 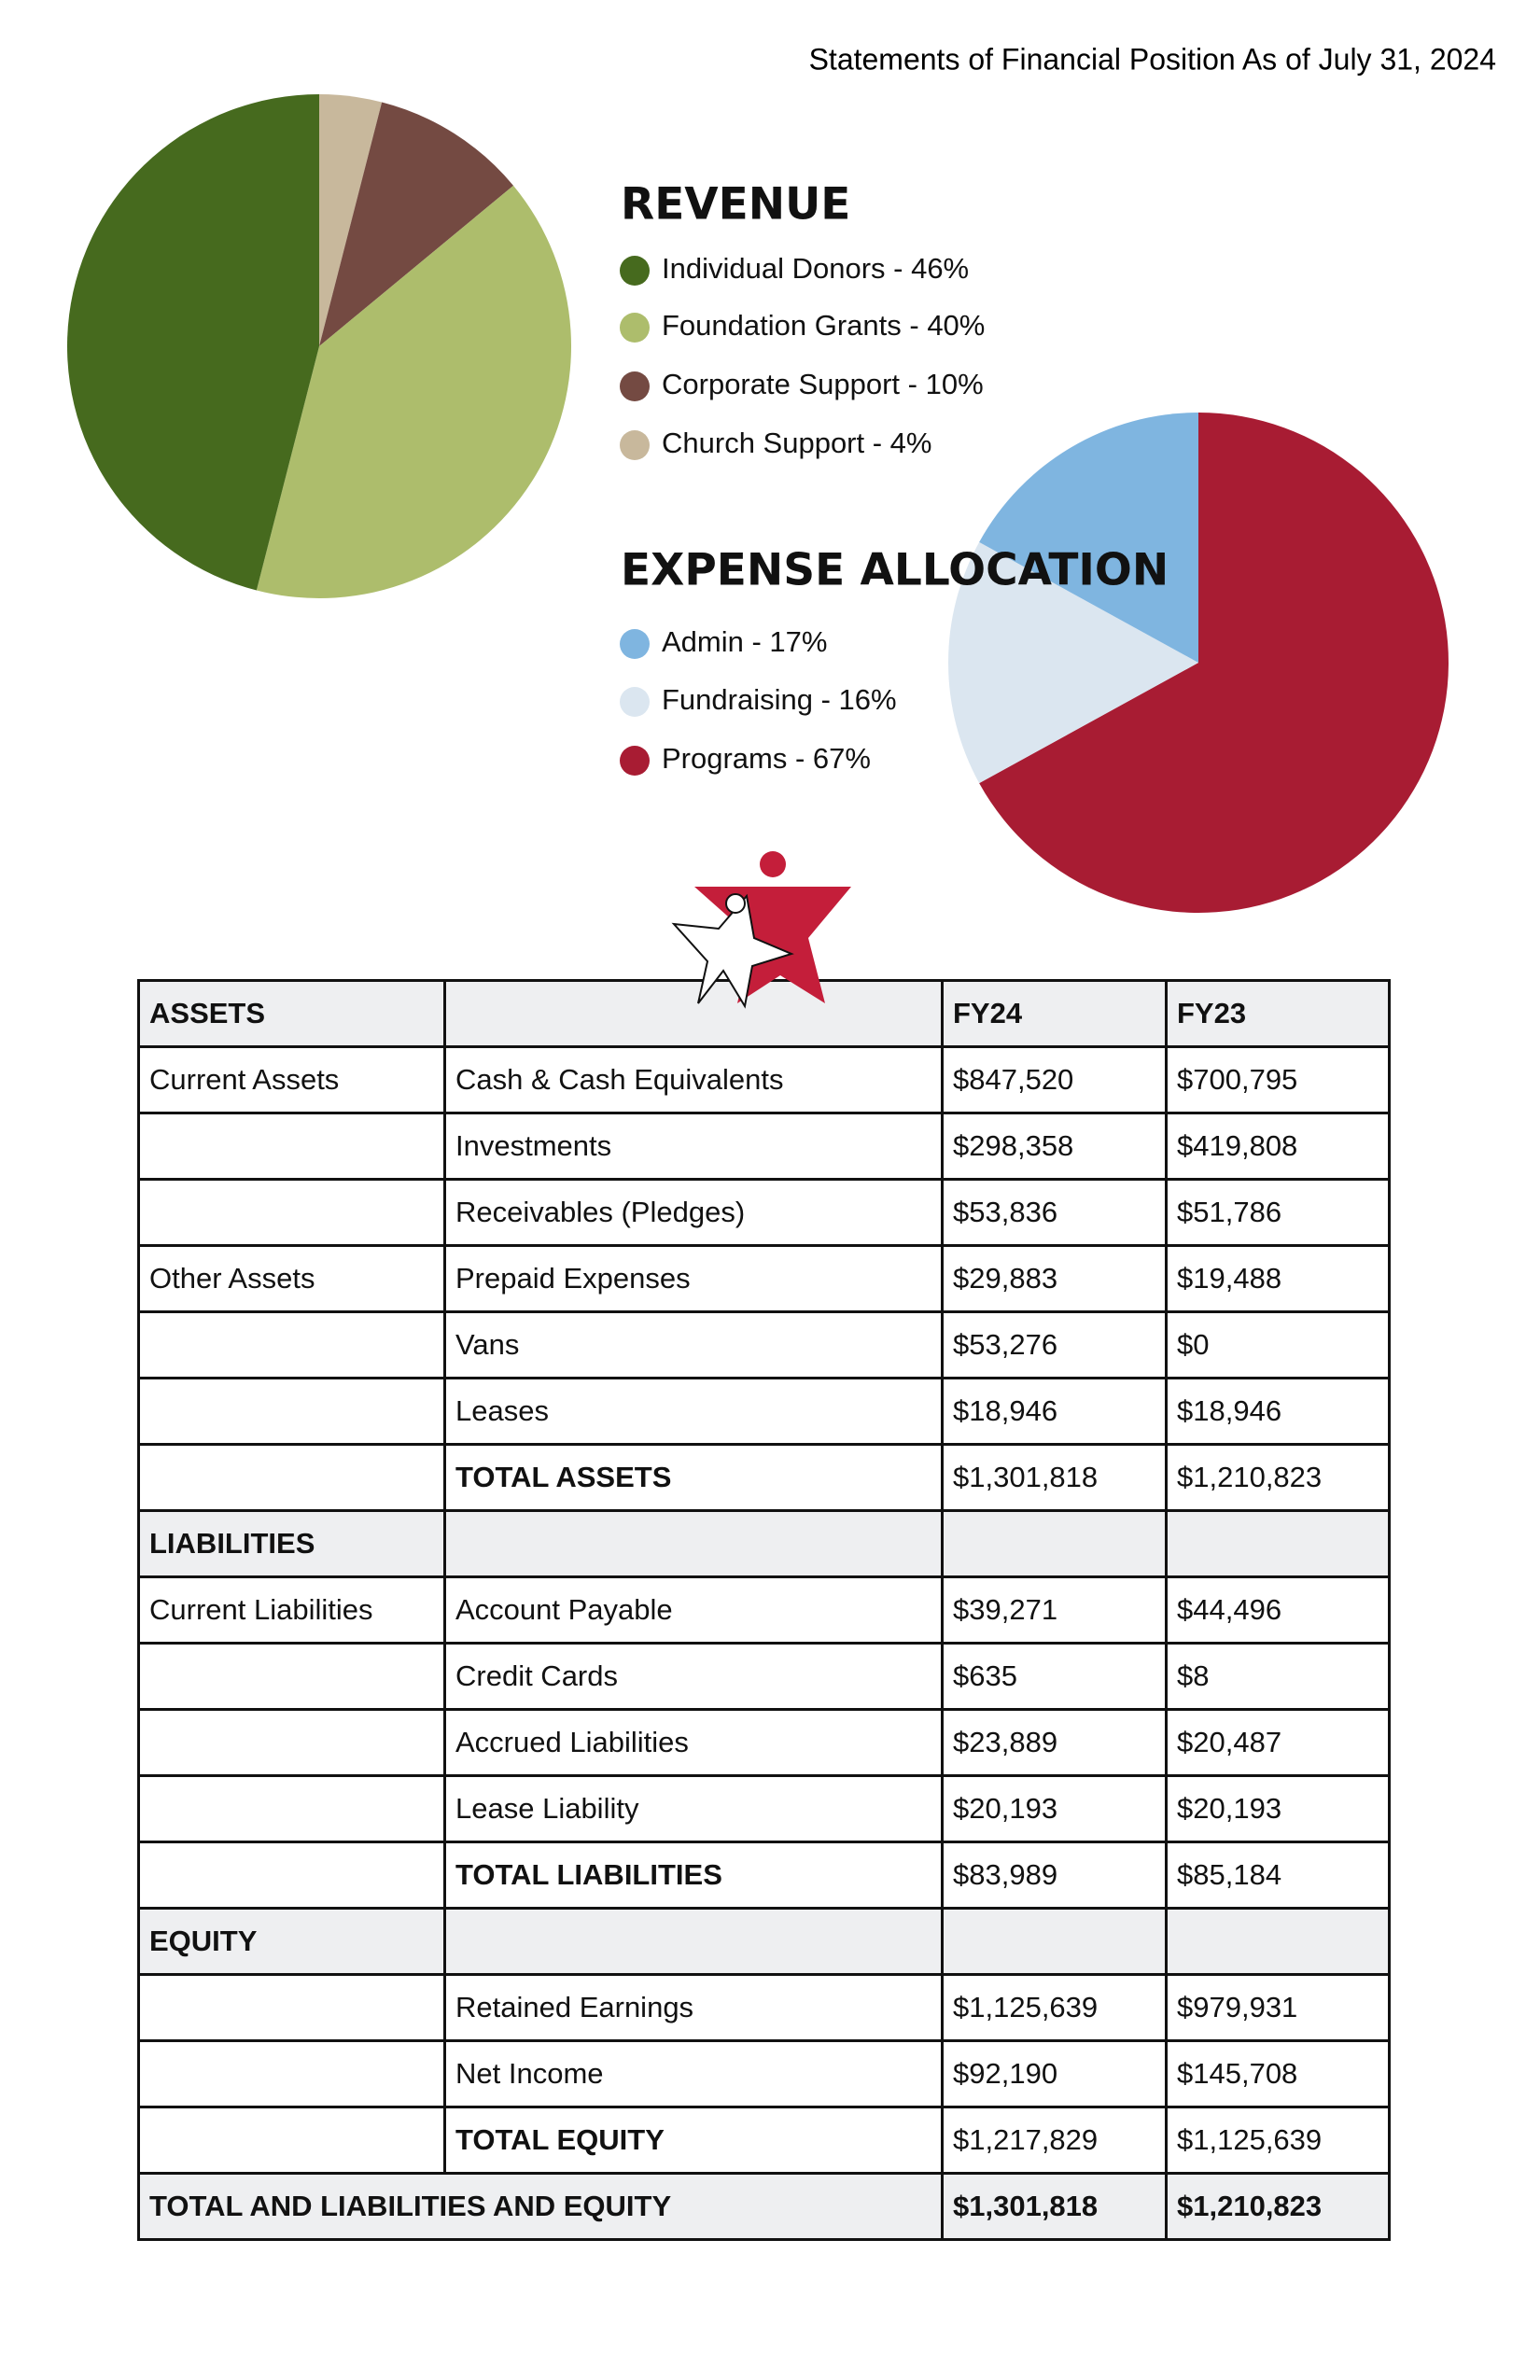 What do you see at coordinates (1278, 1079) in the screenshot?
I see `table-cell: $700,795` at bounding box center [1278, 1079].